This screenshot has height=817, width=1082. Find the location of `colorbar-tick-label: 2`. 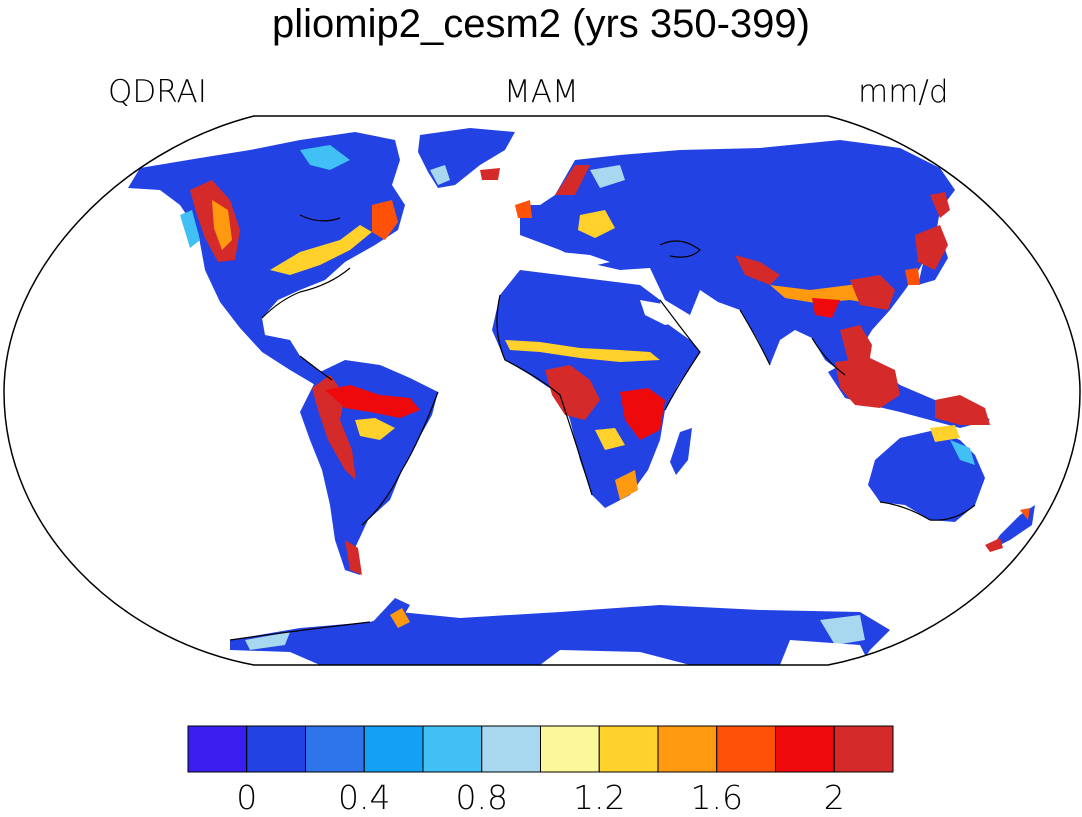

colorbar-tick-label: 2 is located at coordinates (834, 797).